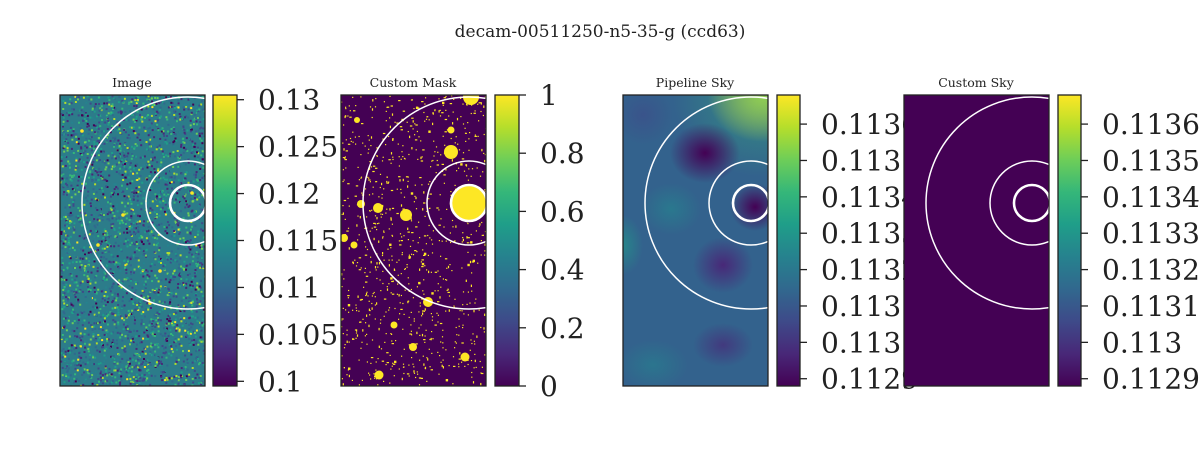  I want to click on mask-heatmap, so click(413, 240).